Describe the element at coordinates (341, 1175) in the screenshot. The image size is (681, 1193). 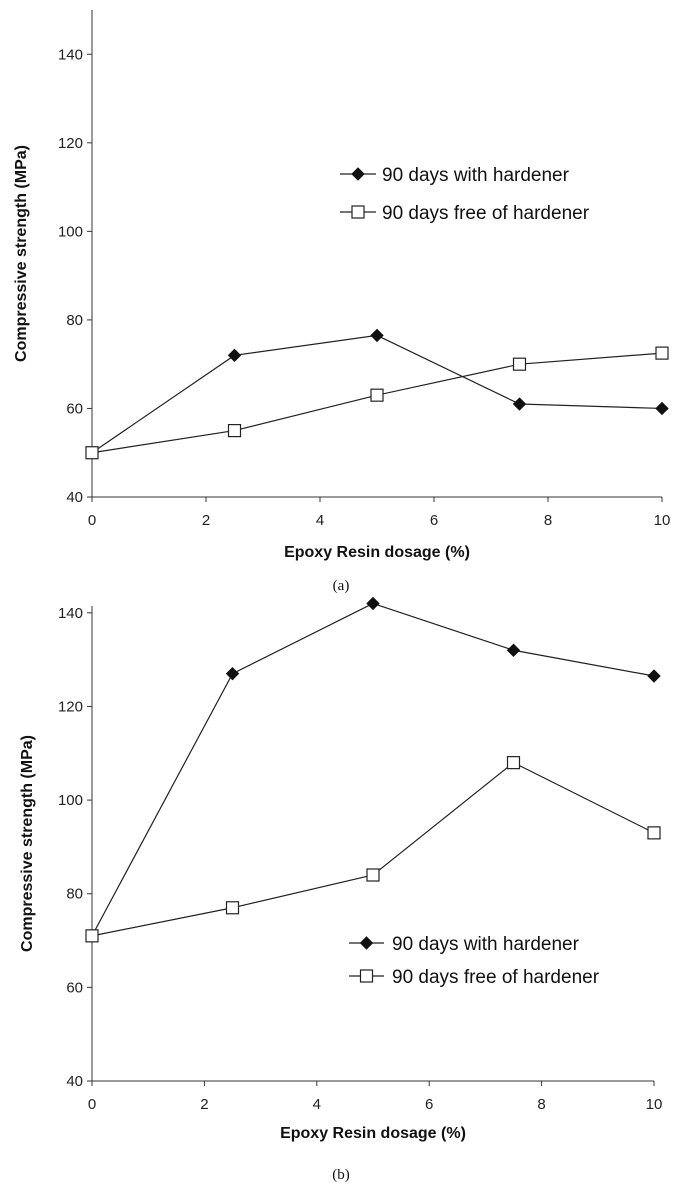
I see `panel-label: (b)` at that location.